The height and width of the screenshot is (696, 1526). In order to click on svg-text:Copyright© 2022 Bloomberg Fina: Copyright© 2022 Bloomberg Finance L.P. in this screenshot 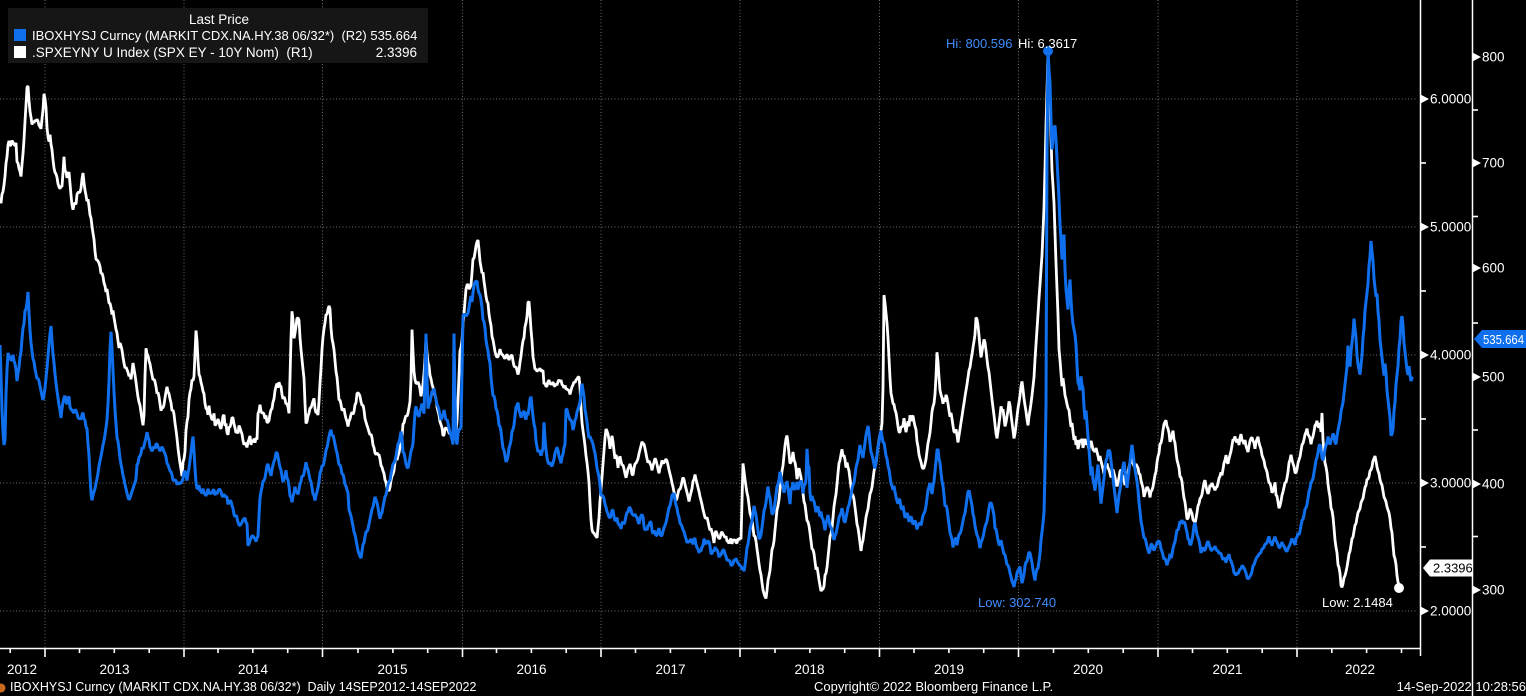, I will do `click(933, 686)`.